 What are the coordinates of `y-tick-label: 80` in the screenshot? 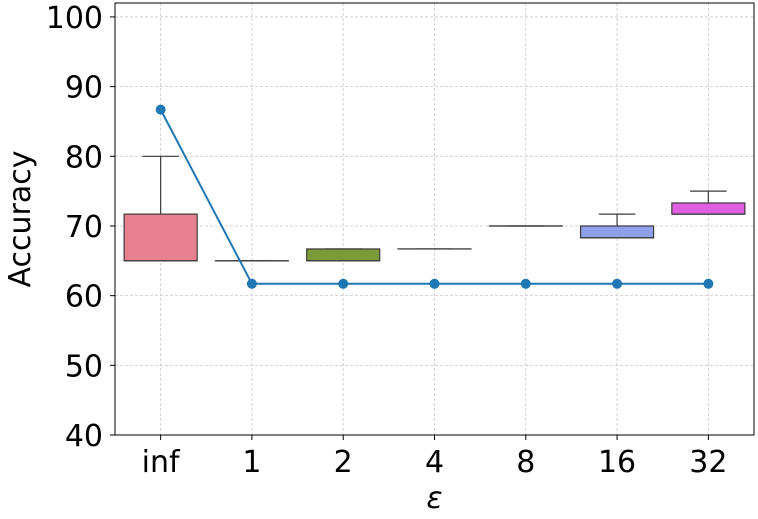 It's located at (84, 157).